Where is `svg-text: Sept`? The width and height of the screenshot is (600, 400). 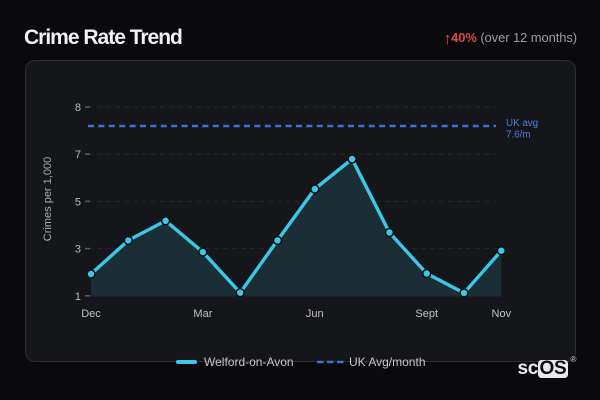
svg-text: Sept is located at coordinates (426, 314).